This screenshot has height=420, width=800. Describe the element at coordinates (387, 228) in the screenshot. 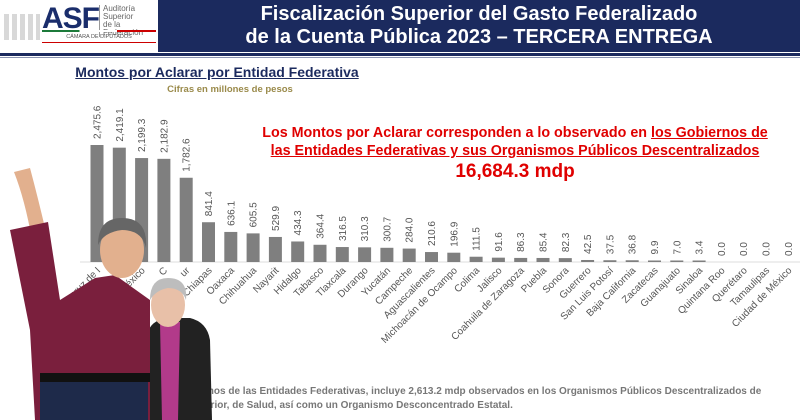

I see `value-label: 300.7` at that location.